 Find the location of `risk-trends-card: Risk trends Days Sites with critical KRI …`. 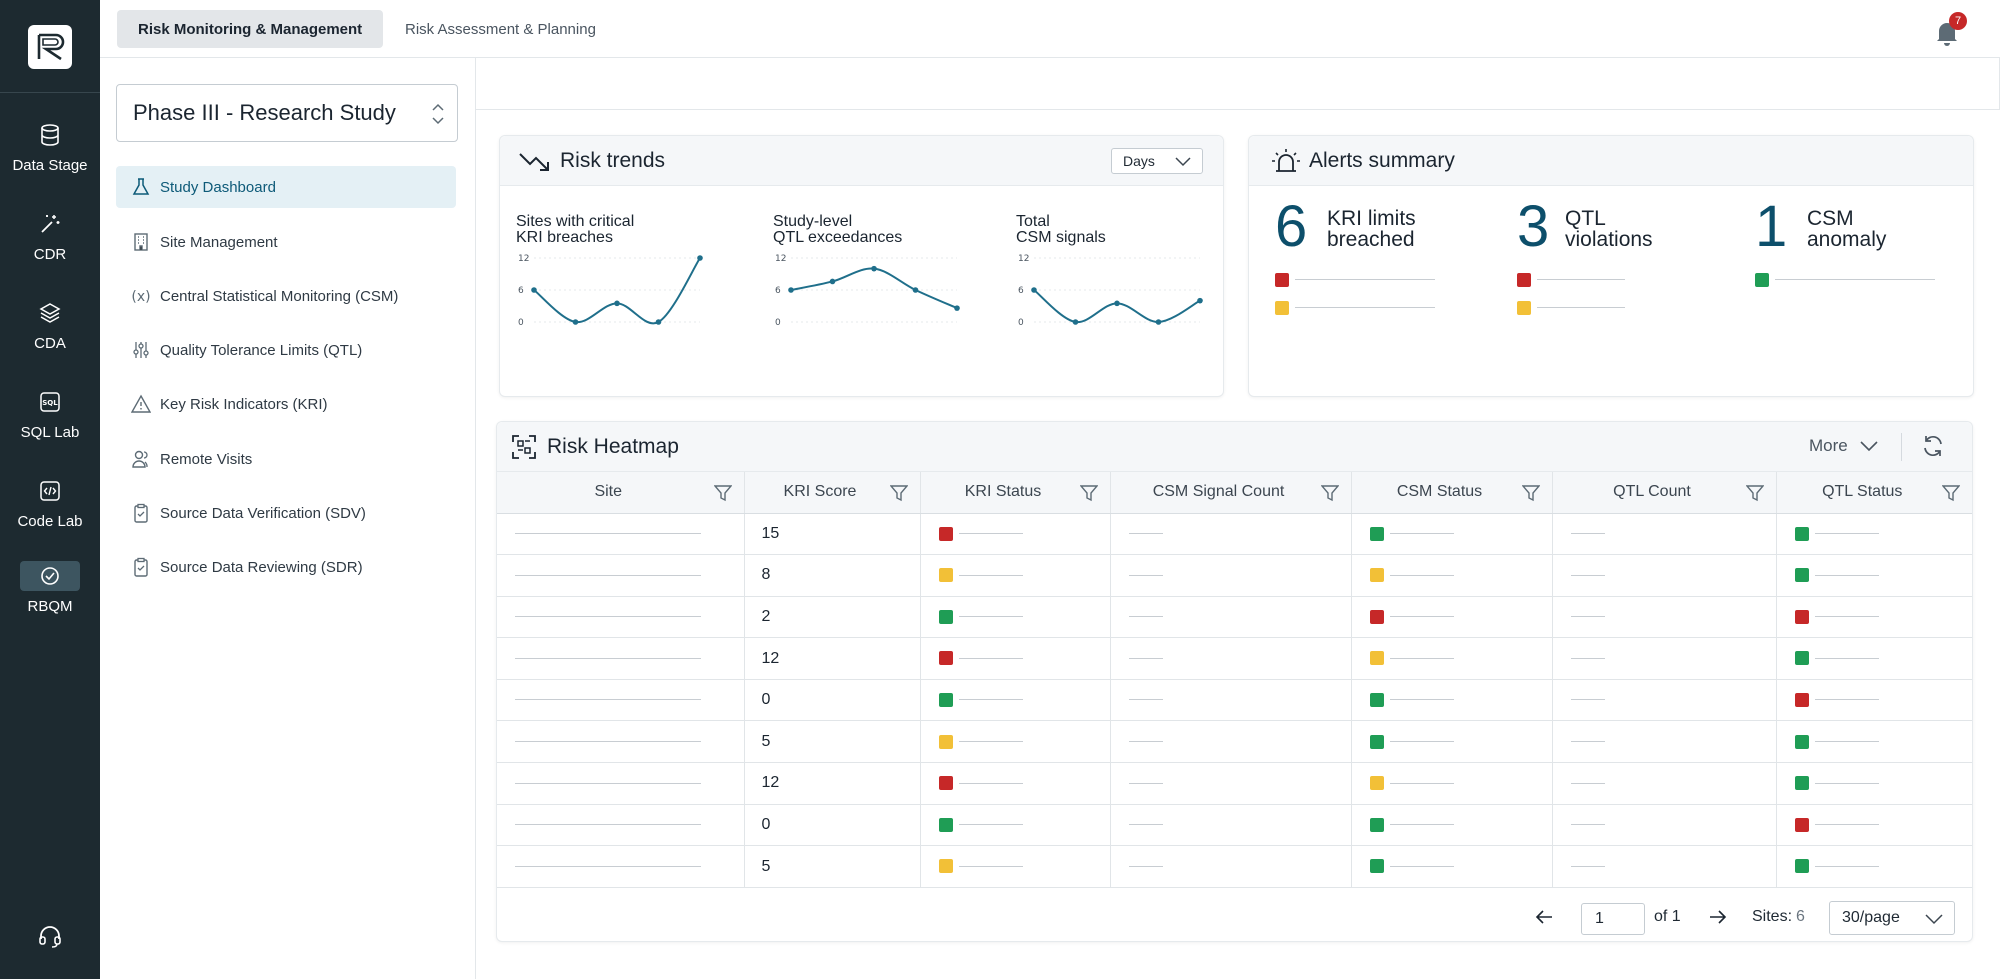

risk-trends-card: Risk trends Days Sites with critical KRI … is located at coordinates (861, 266).